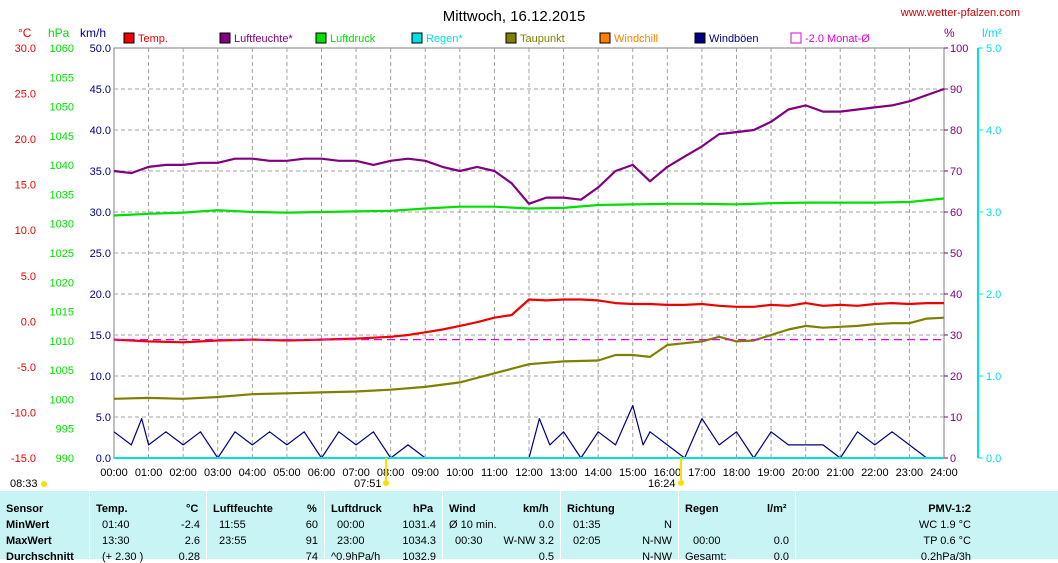 Image resolution: width=1058 pixels, height=563 pixels. I want to click on moonset-marker, so click(44, 484).